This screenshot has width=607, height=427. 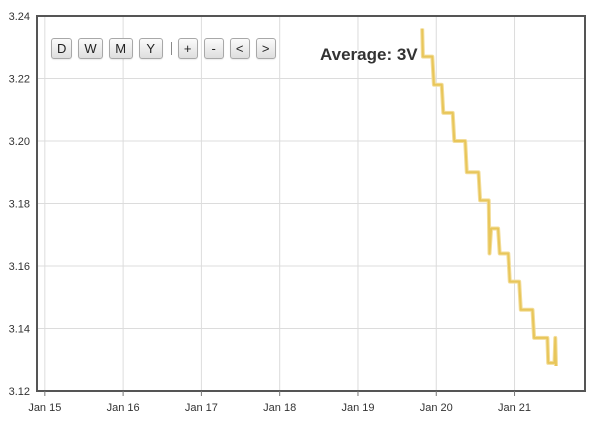 I want to click on y-tick-label: 3.24, so click(x=19, y=17).